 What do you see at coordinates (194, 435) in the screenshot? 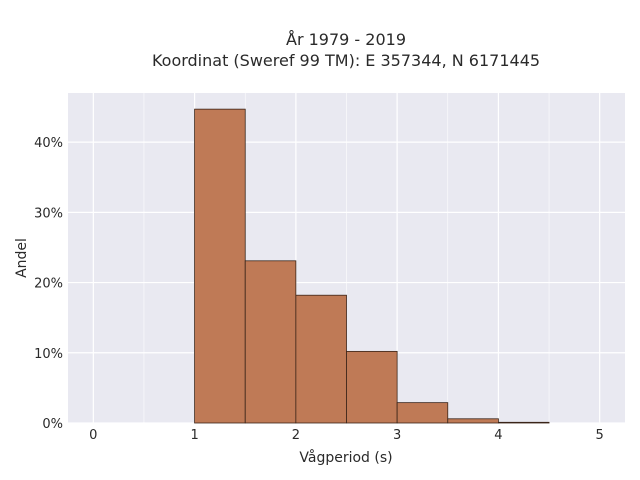
I see `x-tick-label: 1` at bounding box center [194, 435].